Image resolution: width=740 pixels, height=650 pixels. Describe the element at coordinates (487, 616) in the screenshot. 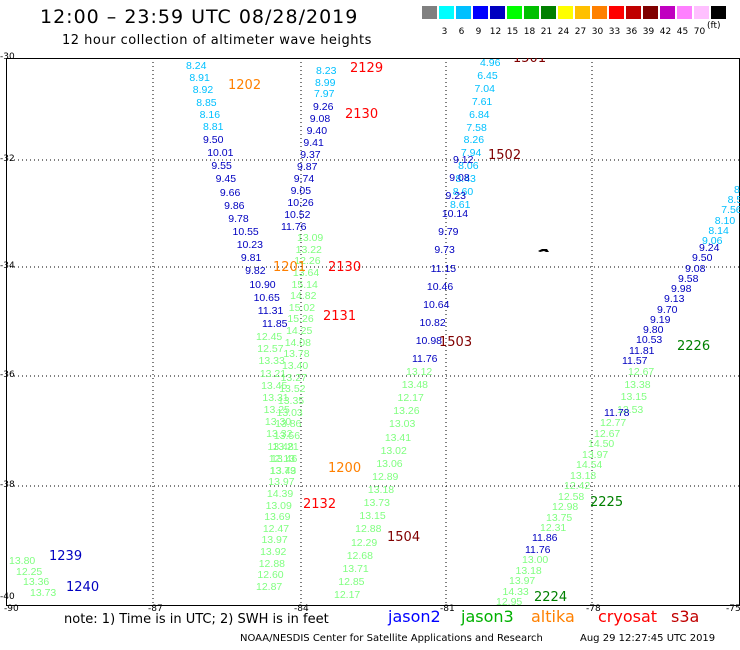

I see `legend-item-jason3: jason3` at that location.